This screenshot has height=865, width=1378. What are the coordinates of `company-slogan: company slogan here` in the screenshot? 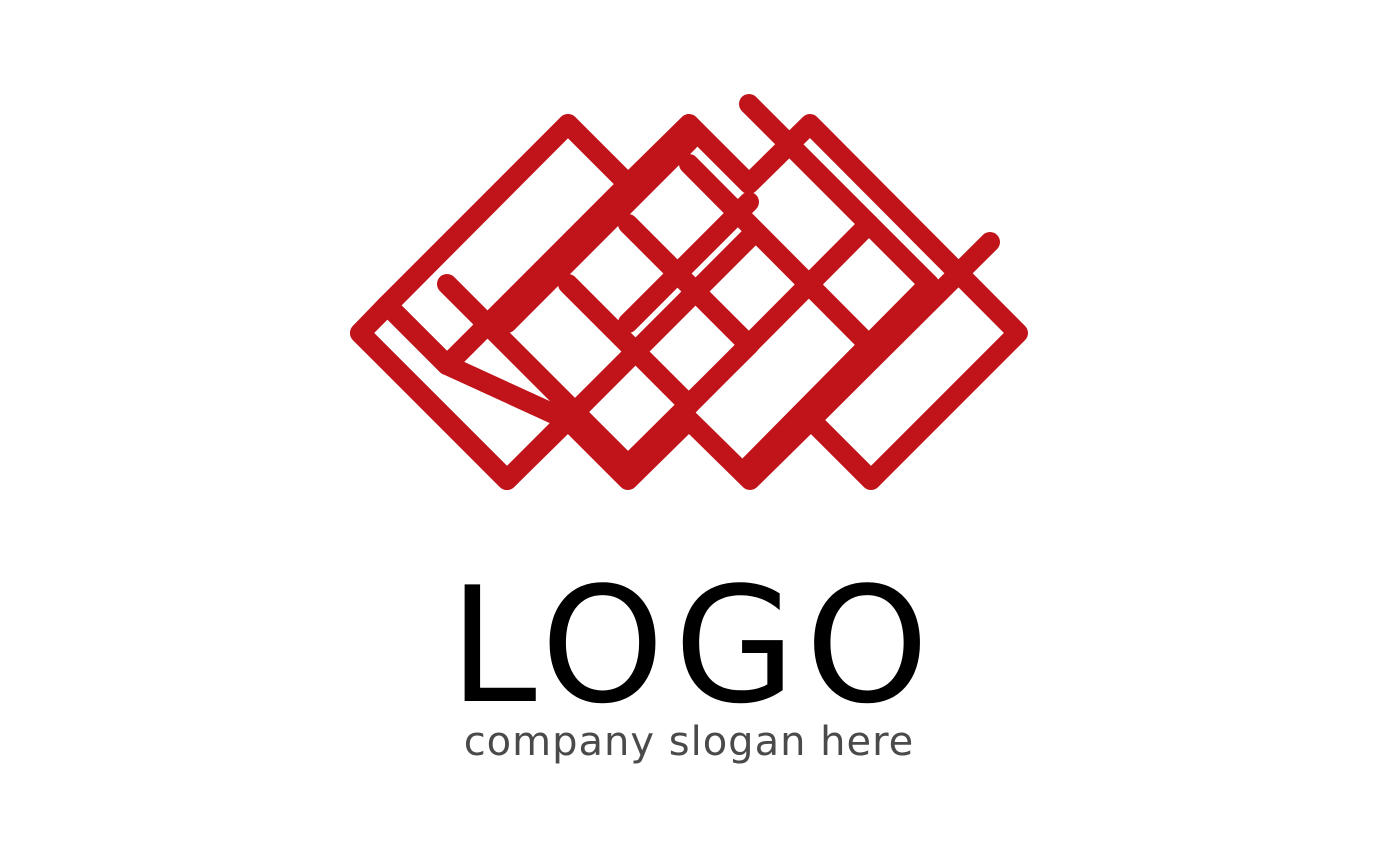 It's located at (689, 742).